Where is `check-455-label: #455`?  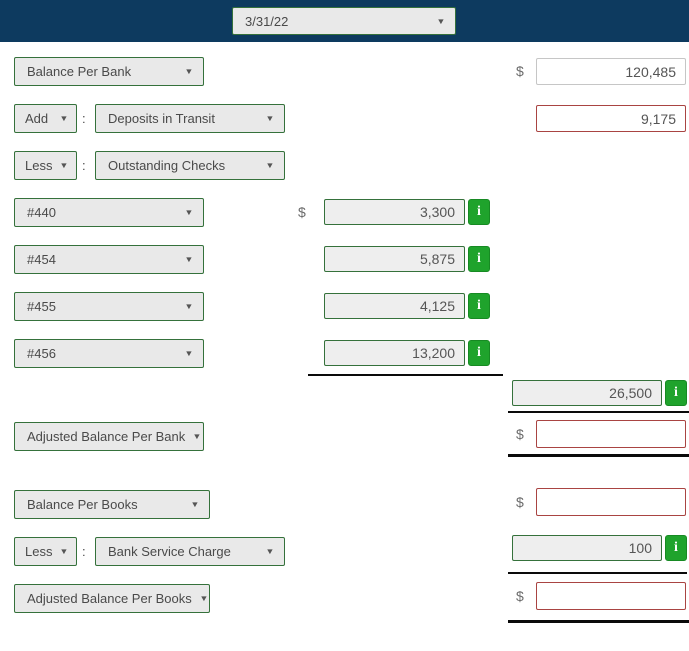
check-455-label: #455 is located at coordinates (41, 306).